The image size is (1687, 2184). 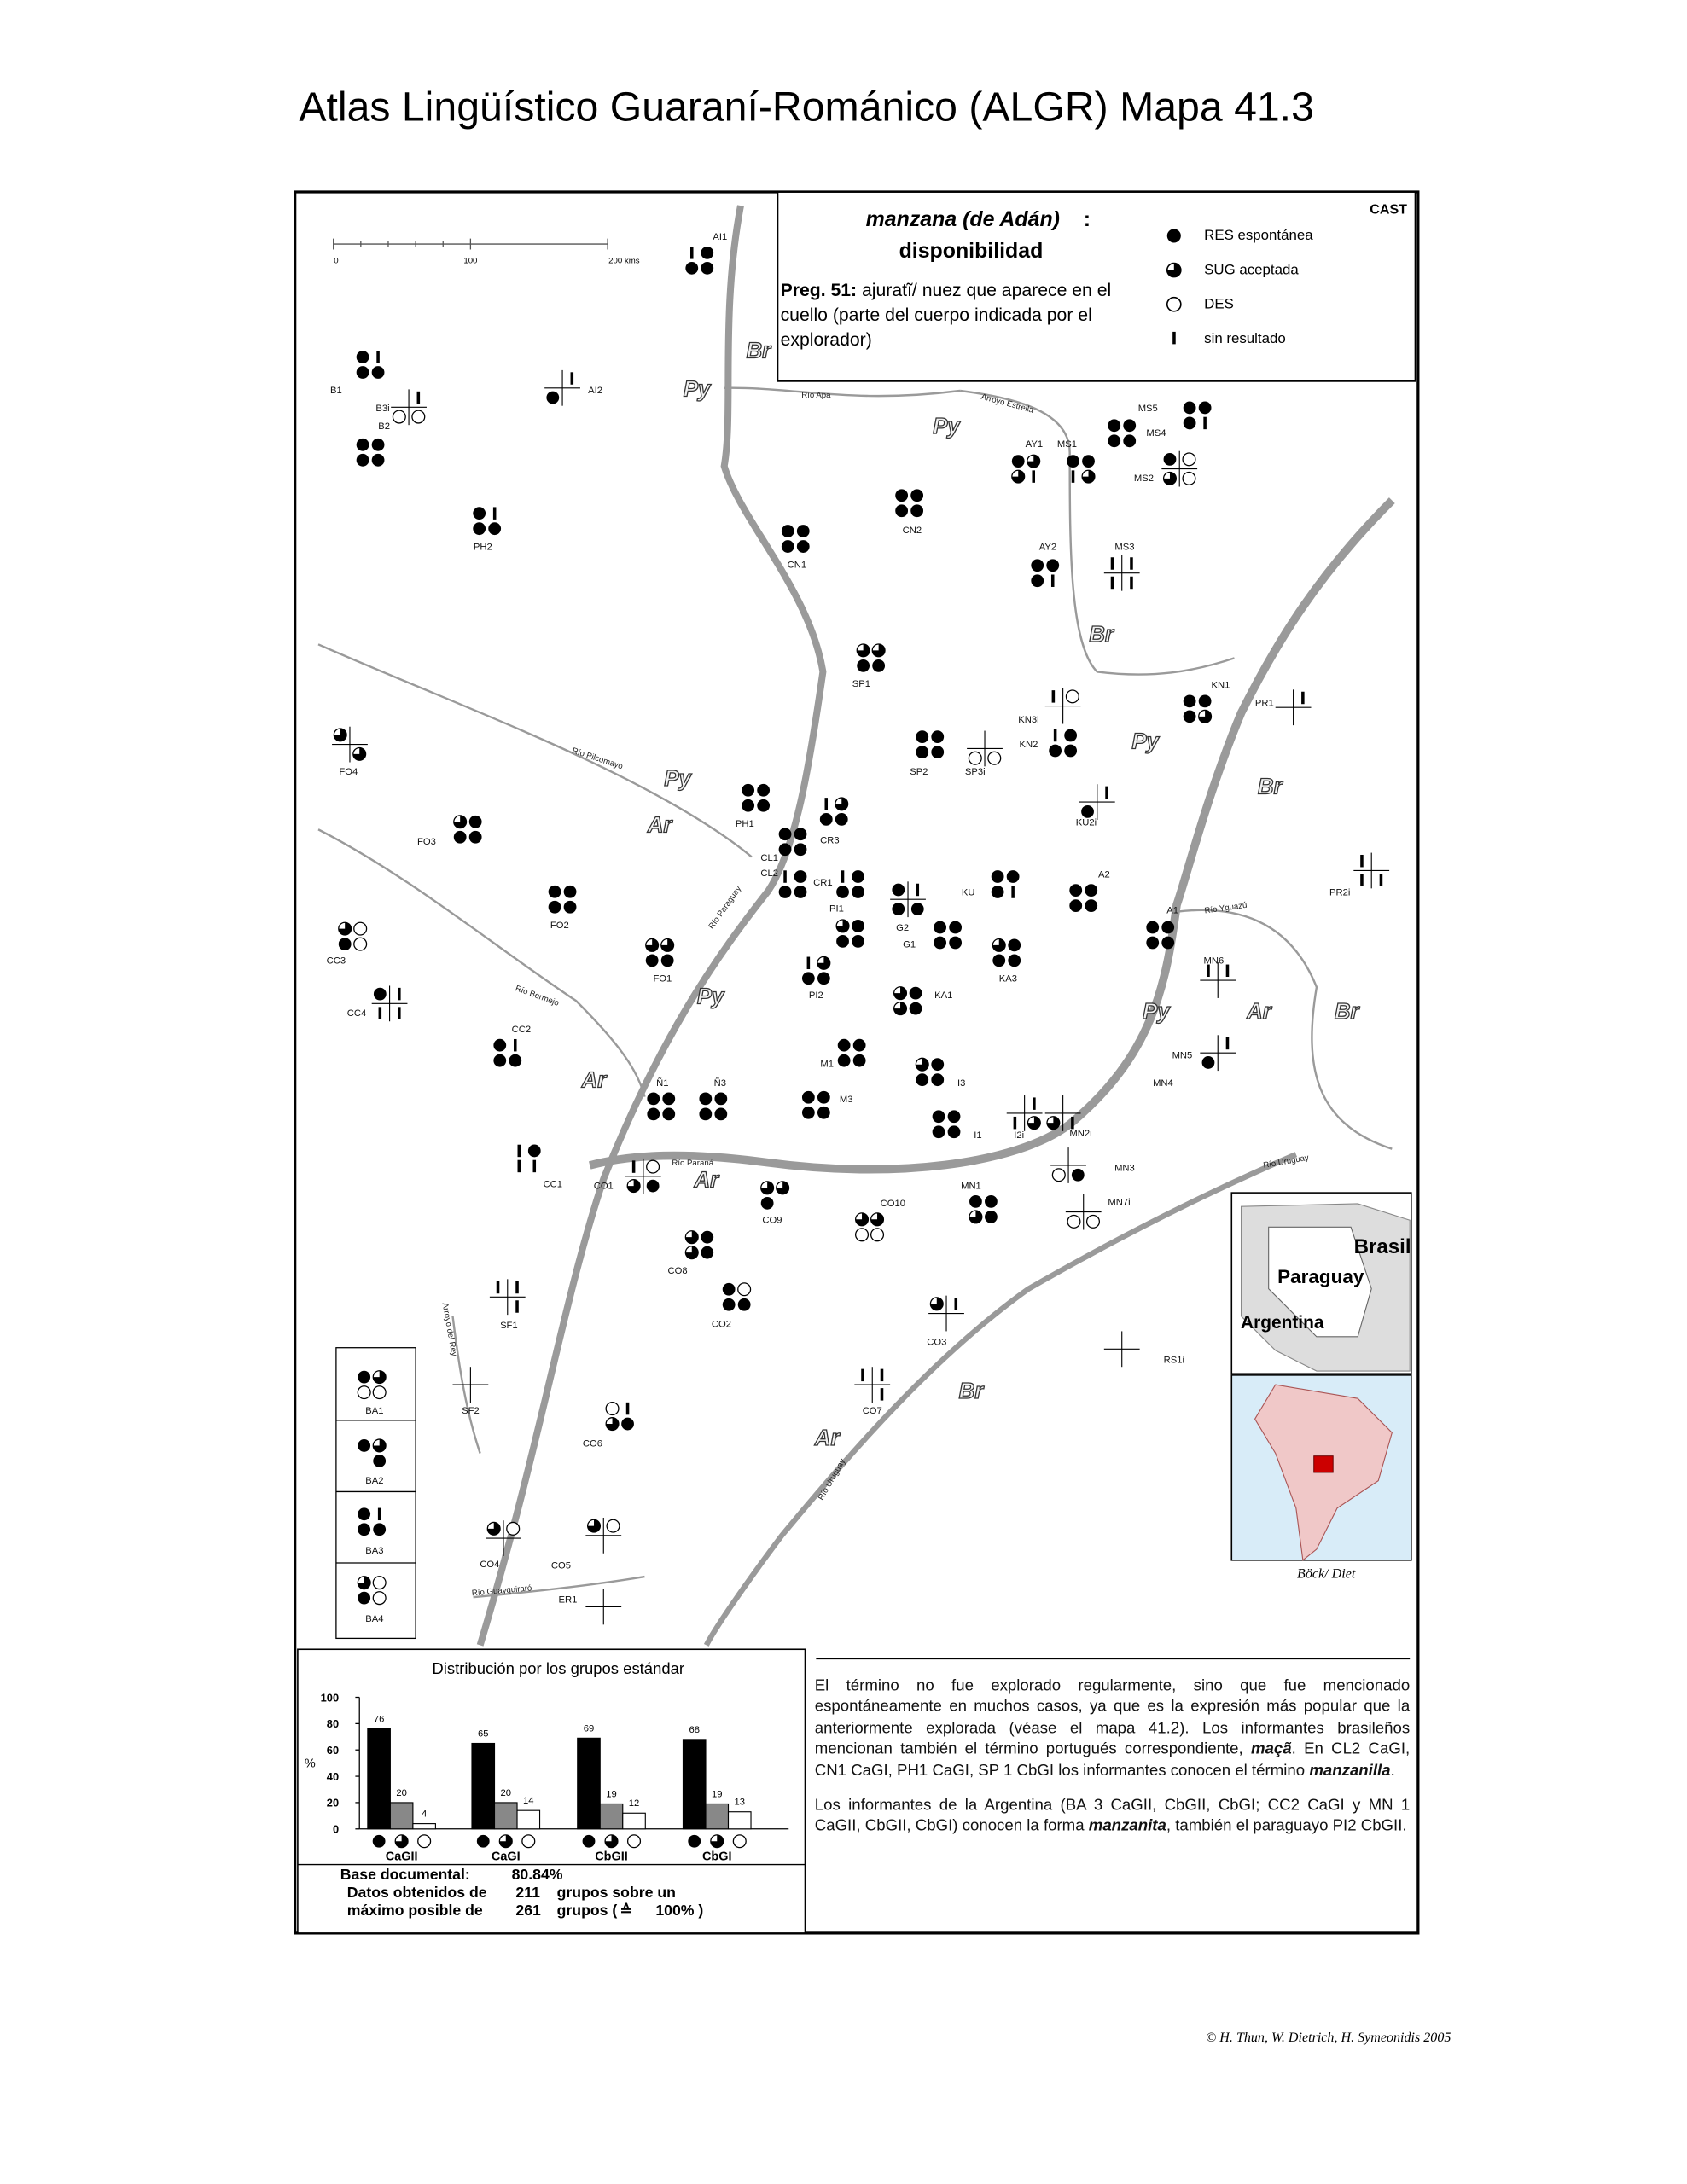 I want to click on point-label: I3, so click(x=961, y=1084).